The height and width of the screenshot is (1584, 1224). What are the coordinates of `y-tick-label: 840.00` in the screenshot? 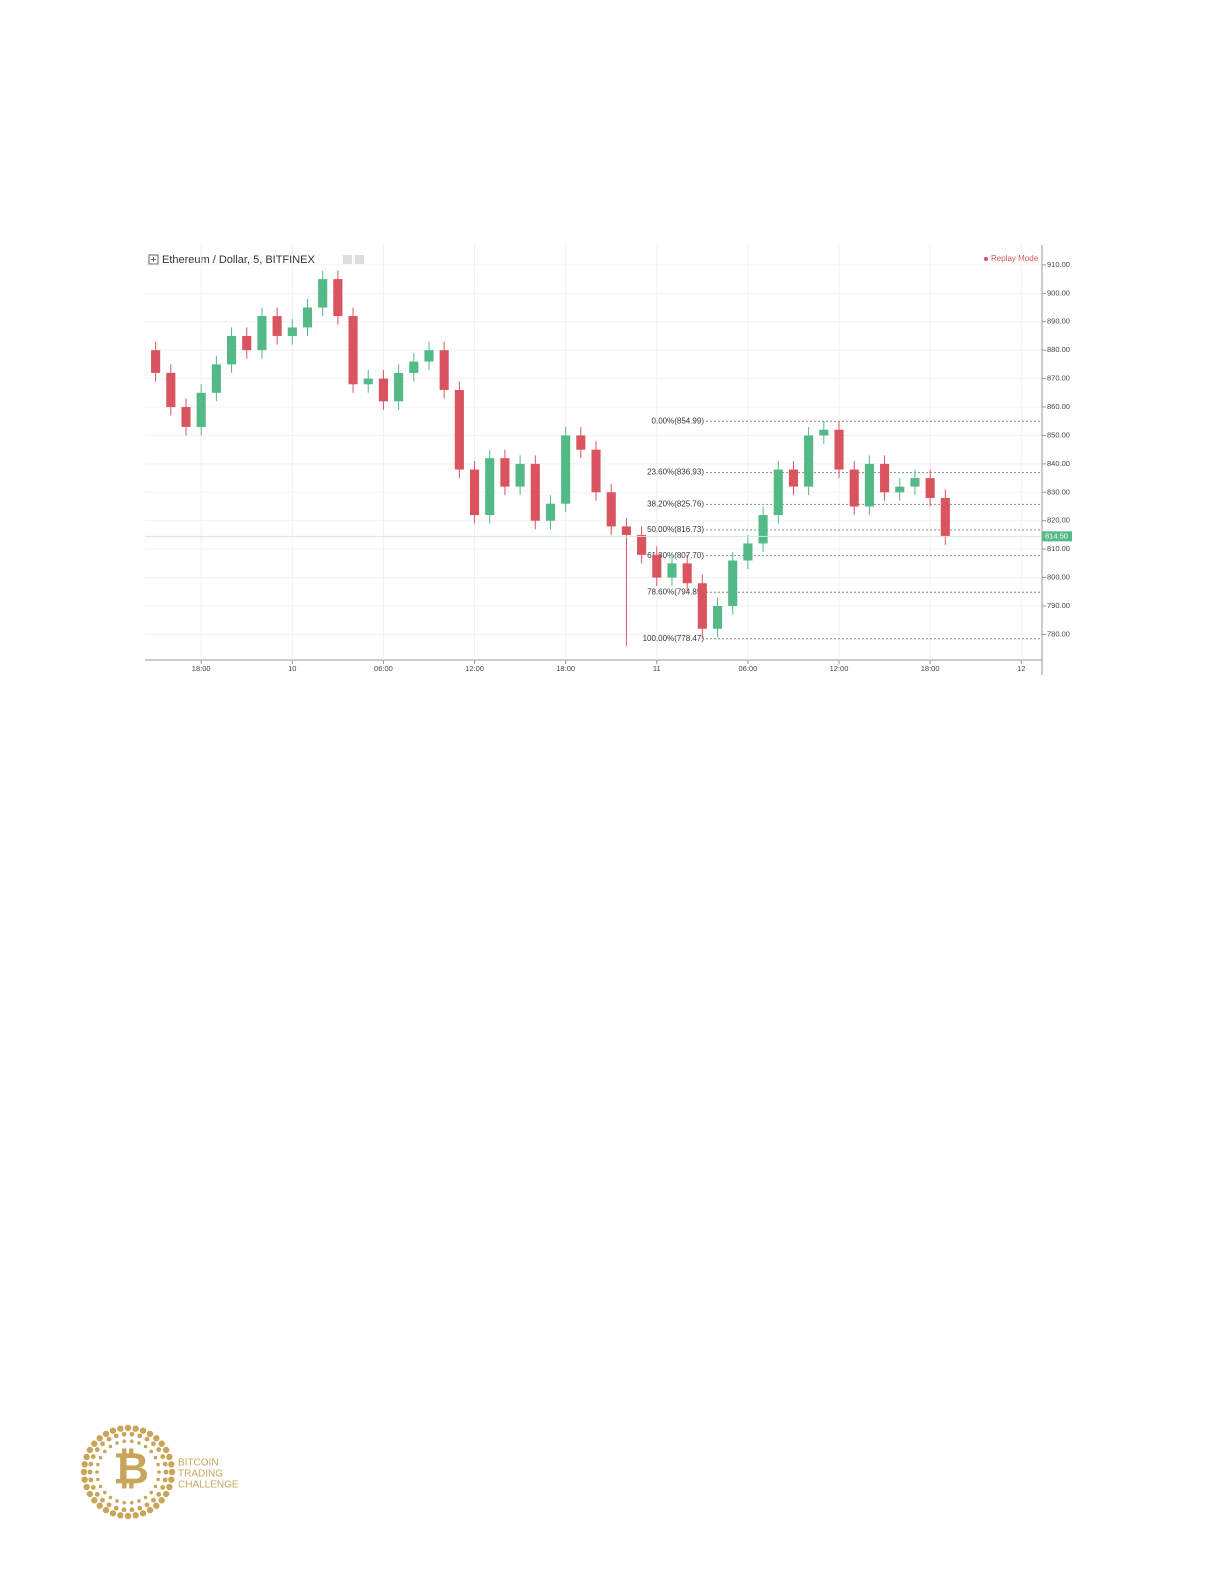 It's located at (1058, 463).